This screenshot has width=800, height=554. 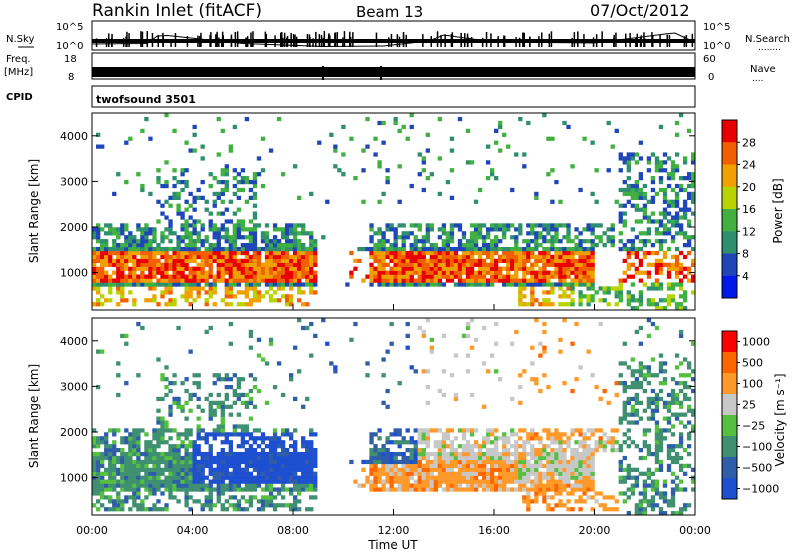 I want to click on colorbar-tick-label: 24, so click(x=749, y=165).